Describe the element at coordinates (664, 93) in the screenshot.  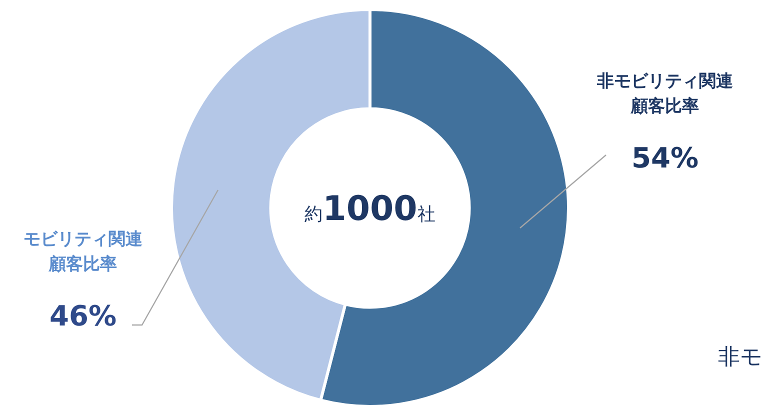
I see `slice-label: 非モビリティ関連顧客比率` at that location.